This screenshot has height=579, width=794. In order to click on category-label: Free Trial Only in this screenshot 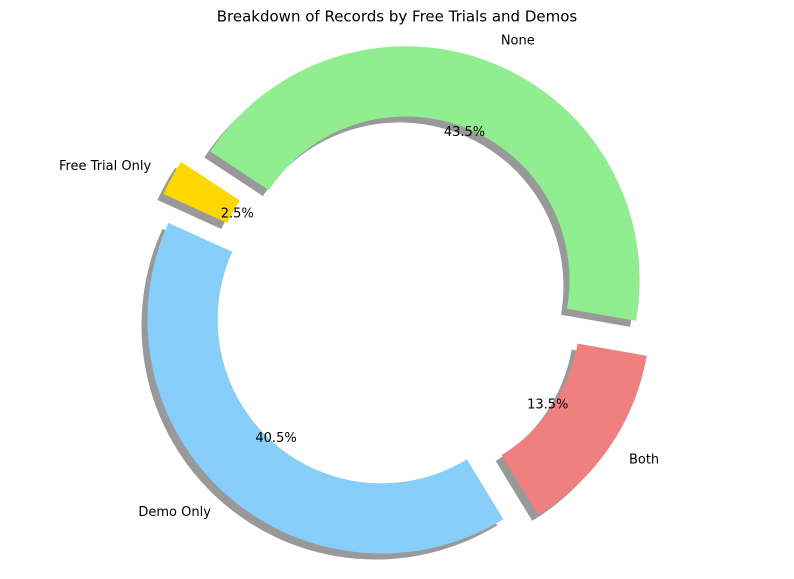, I will do `click(105, 166)`.